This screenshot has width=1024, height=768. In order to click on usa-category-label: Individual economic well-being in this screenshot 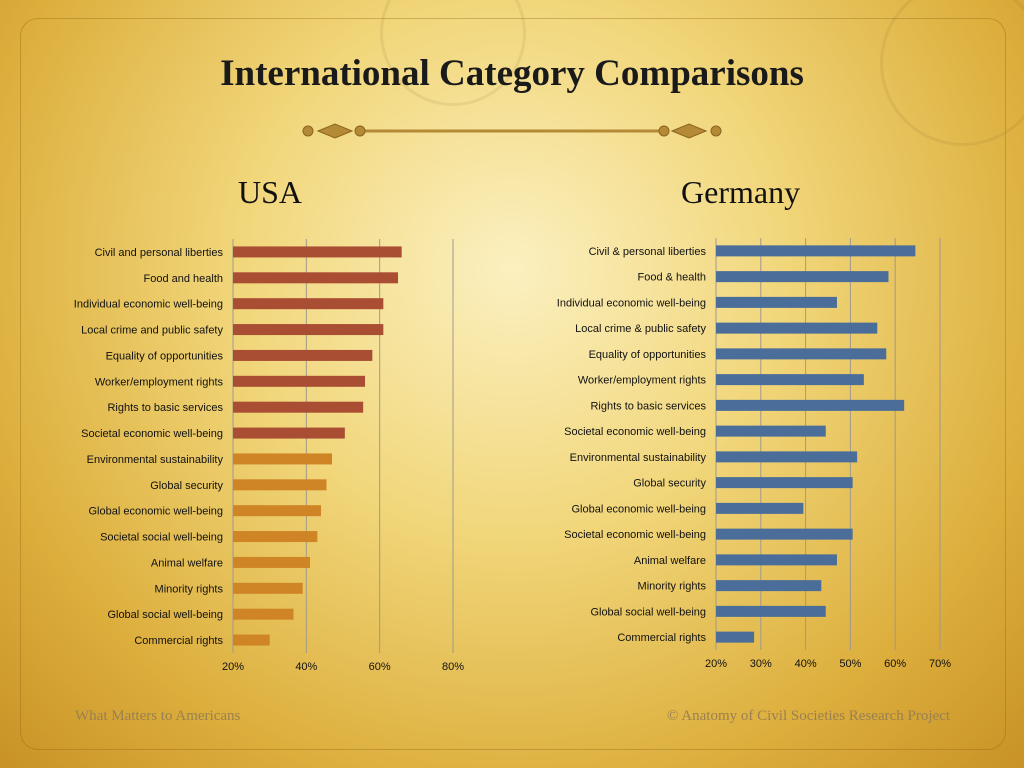, I will do `click(148, 305)`.